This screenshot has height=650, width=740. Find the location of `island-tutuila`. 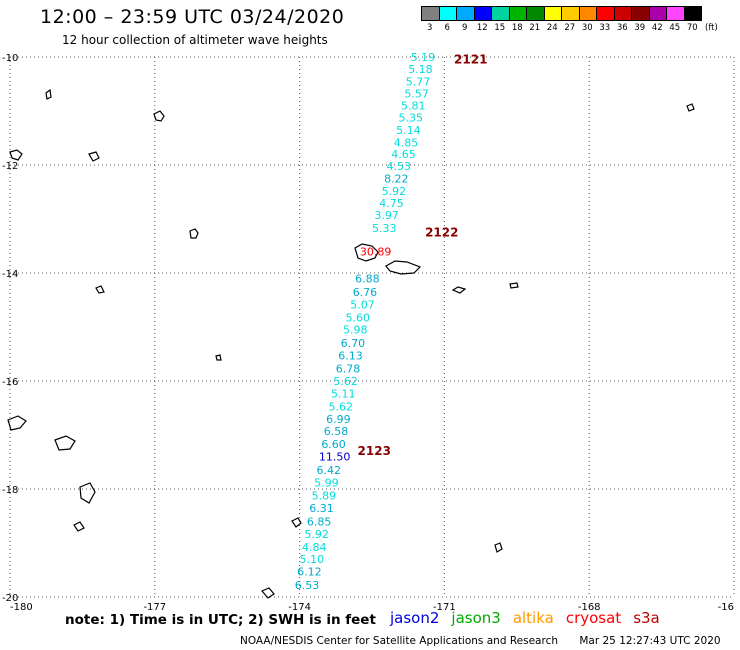

island-tutuila is located at coordinates (459, 290).